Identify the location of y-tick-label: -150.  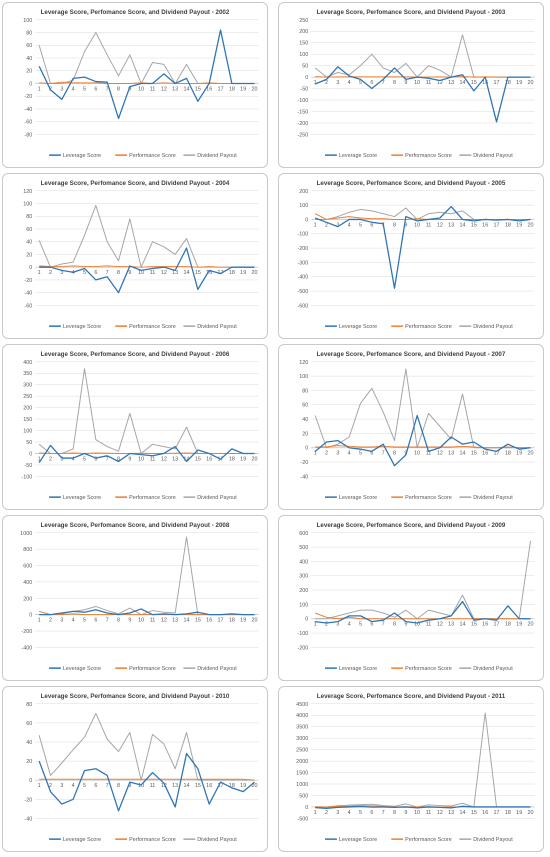
(302, 112).